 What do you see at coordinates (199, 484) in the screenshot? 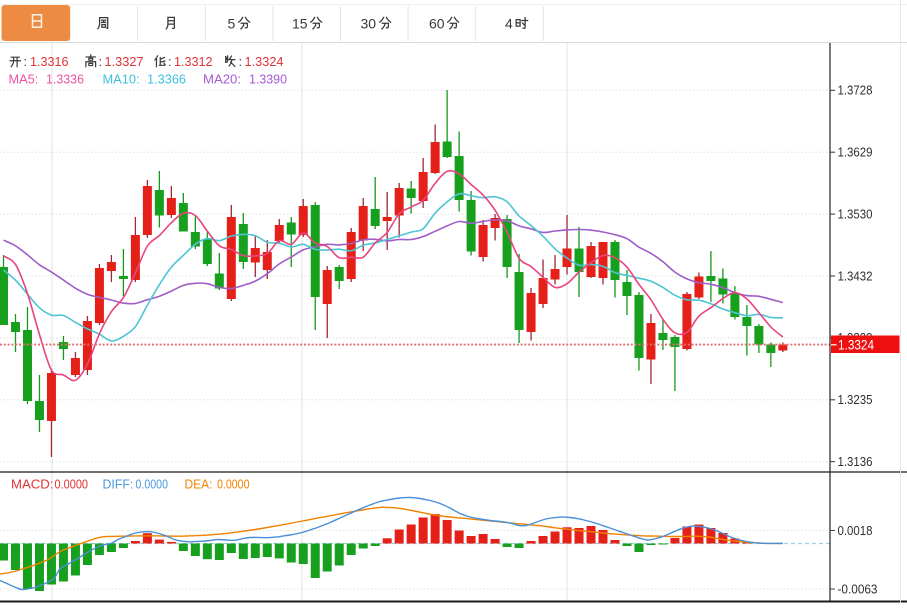
I see `svg-text: DEA:` at bounding box center [199, 484].